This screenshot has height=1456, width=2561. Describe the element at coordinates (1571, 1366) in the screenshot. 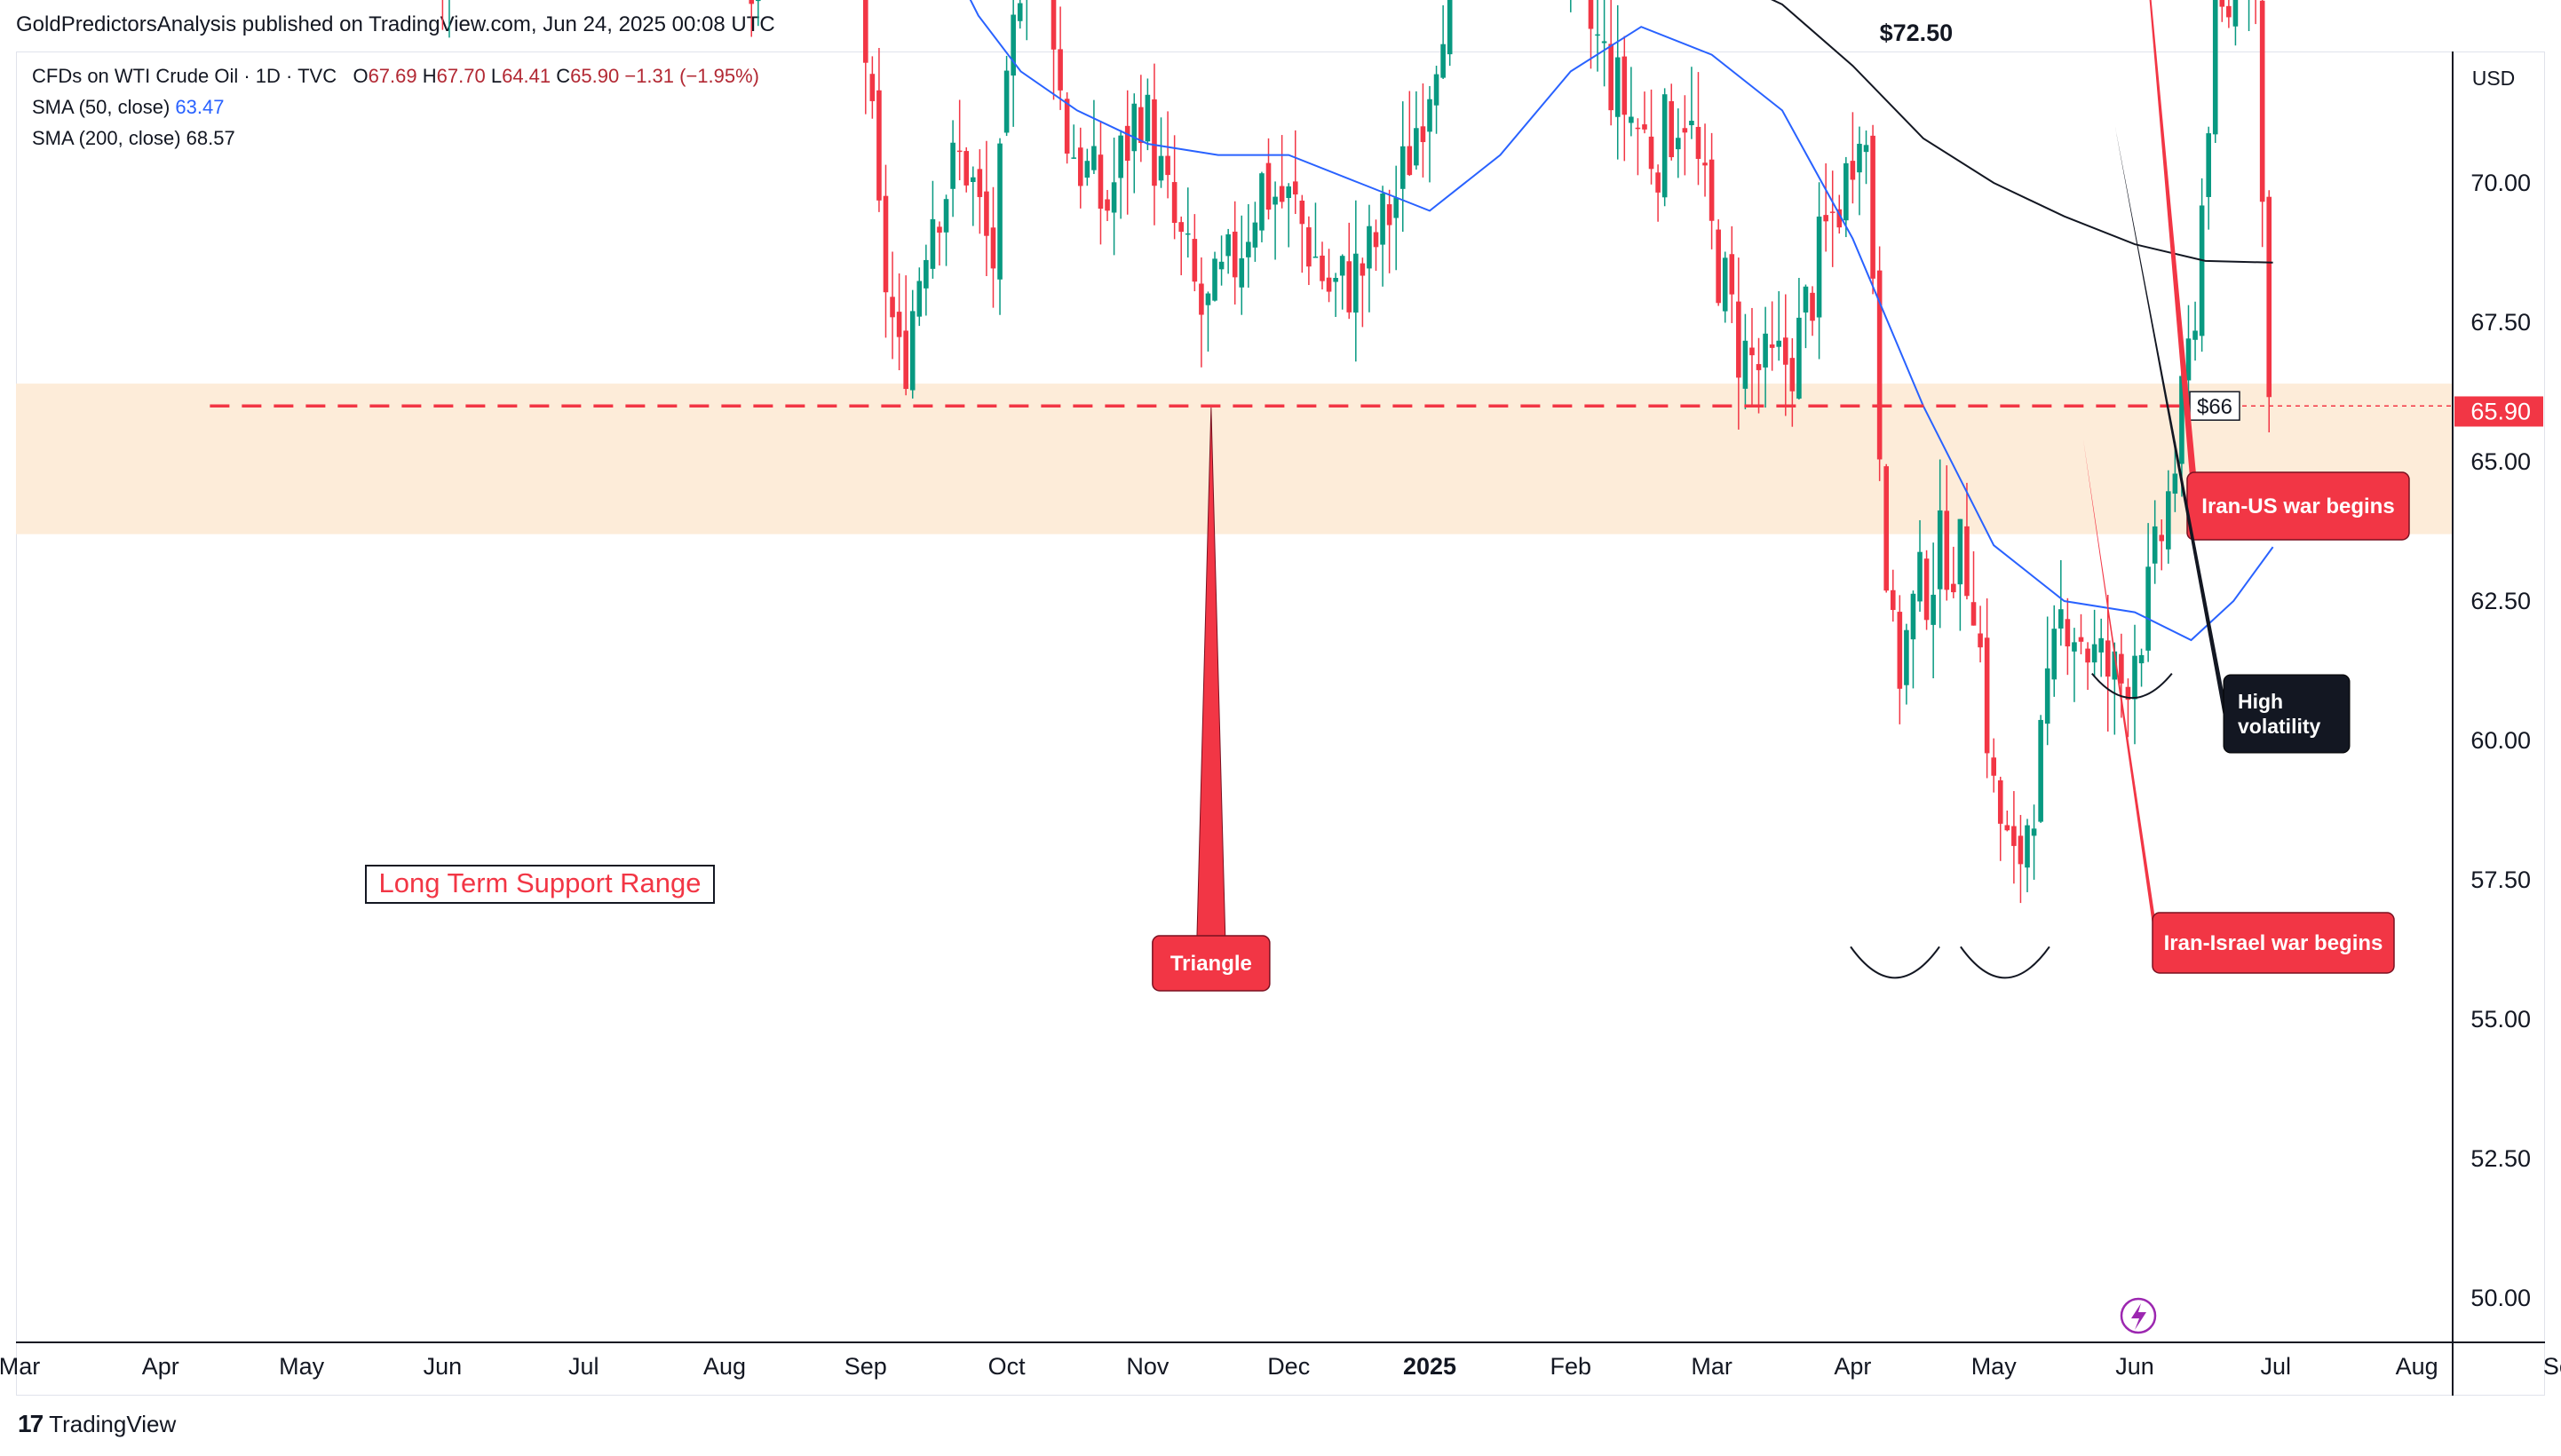

I see `time-tick-label: Feb` at that location.